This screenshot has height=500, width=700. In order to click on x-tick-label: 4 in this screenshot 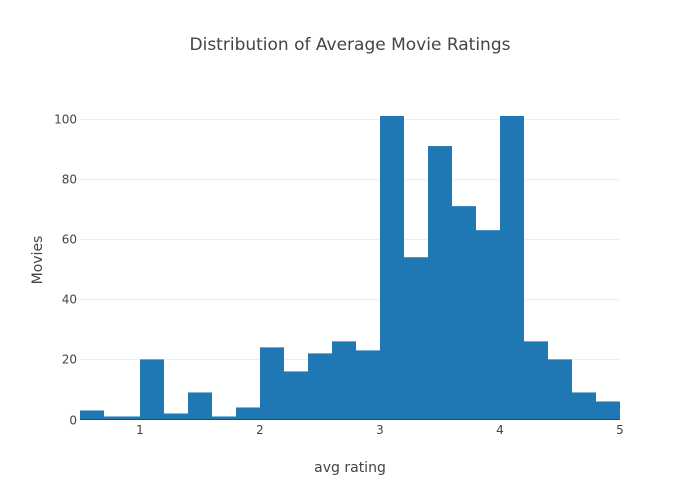, I will do `click(500, 430)`.